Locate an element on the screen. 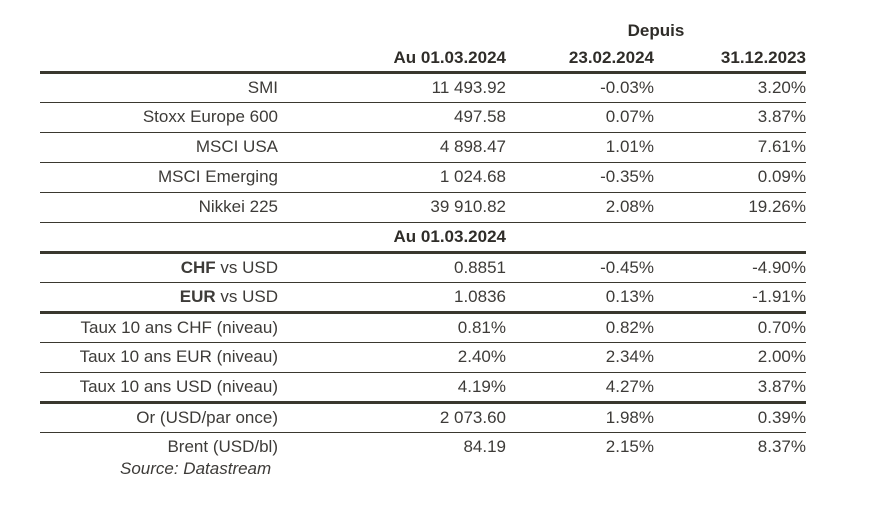 This screenshot has height=514, width=878. row-value: 2 073.60 is located at coordinates (392, 417).